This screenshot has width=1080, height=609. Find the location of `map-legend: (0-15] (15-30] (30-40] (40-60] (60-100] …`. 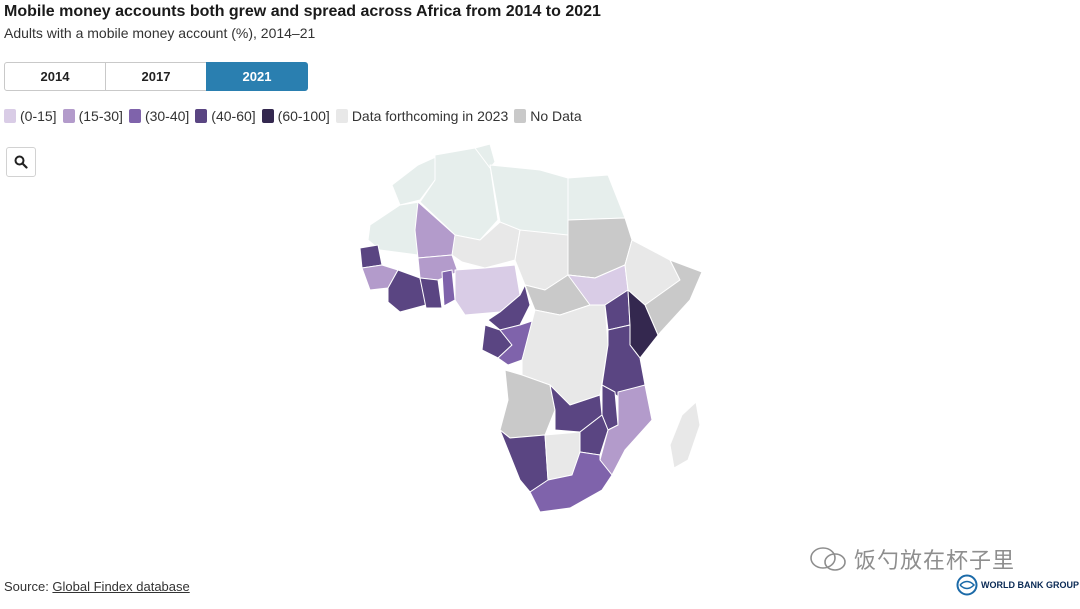

map-legend: (0-15] (15-30] (30-40] (40-60] (60-100] … is located at coordinates (296, 116).